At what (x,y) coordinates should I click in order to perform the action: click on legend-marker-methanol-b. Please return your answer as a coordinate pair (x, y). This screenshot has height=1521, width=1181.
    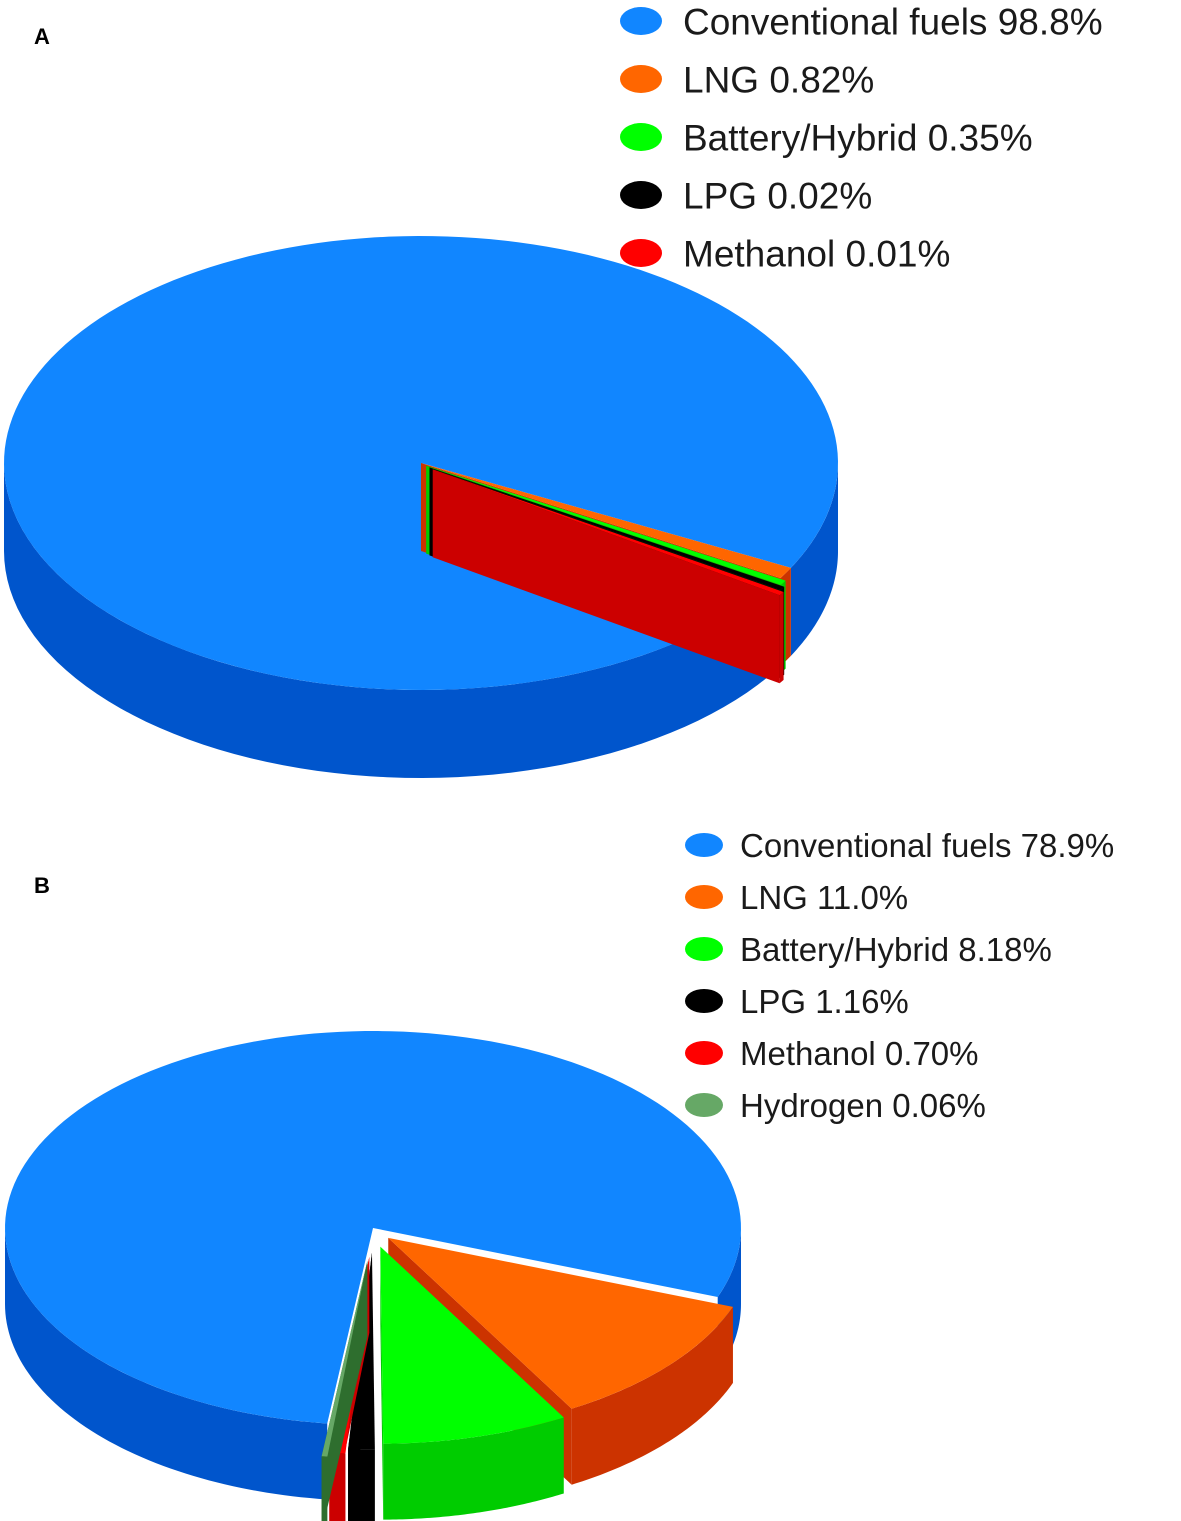
    Looking at the image, I should click on (704, 1053).